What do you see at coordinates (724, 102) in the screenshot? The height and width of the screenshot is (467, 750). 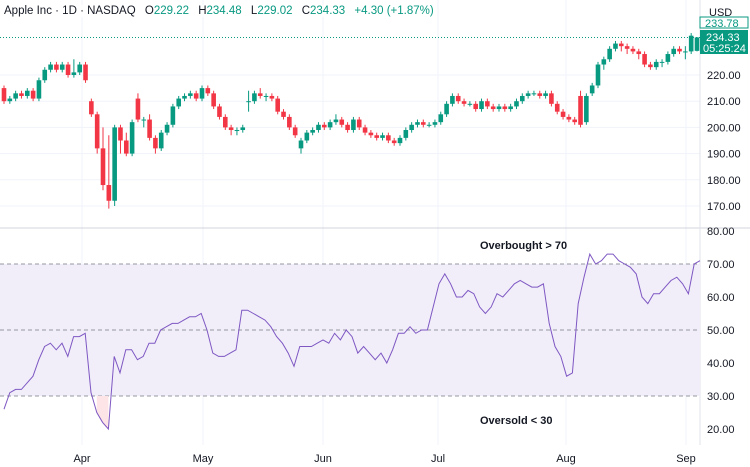 I see `price-tick-label: 210.00` at bounding box center [724, 102].